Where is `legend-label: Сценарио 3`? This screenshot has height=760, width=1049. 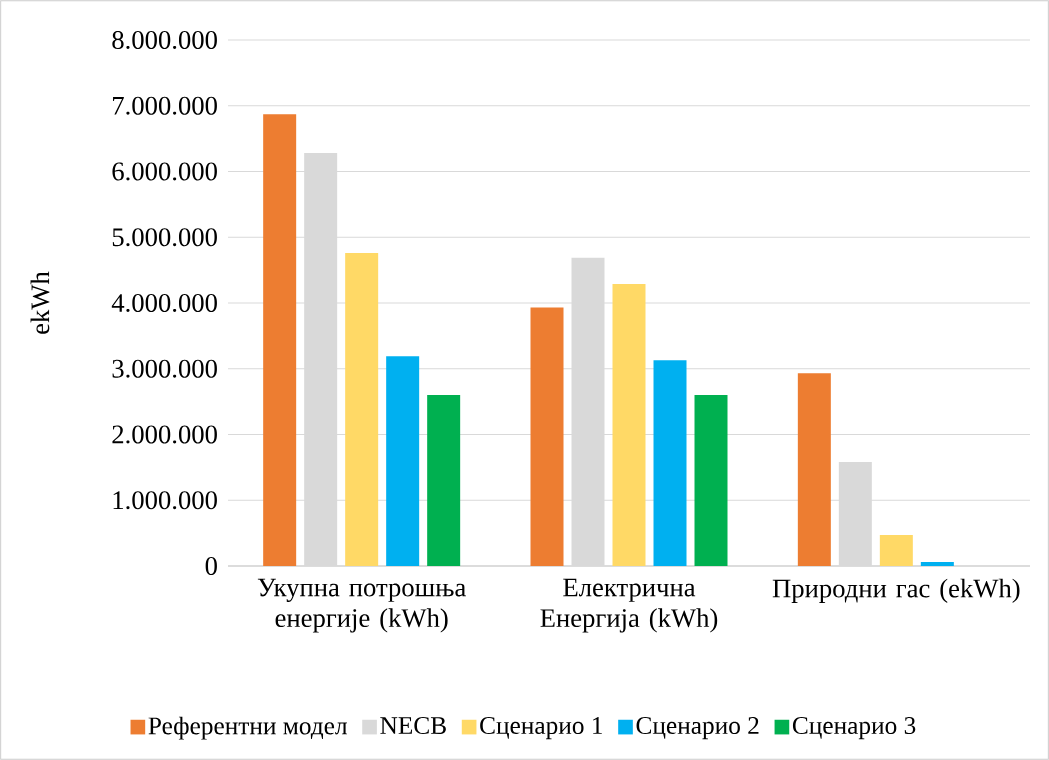
legend-label: Сценарио 3 is located at coordinates (854, 728).